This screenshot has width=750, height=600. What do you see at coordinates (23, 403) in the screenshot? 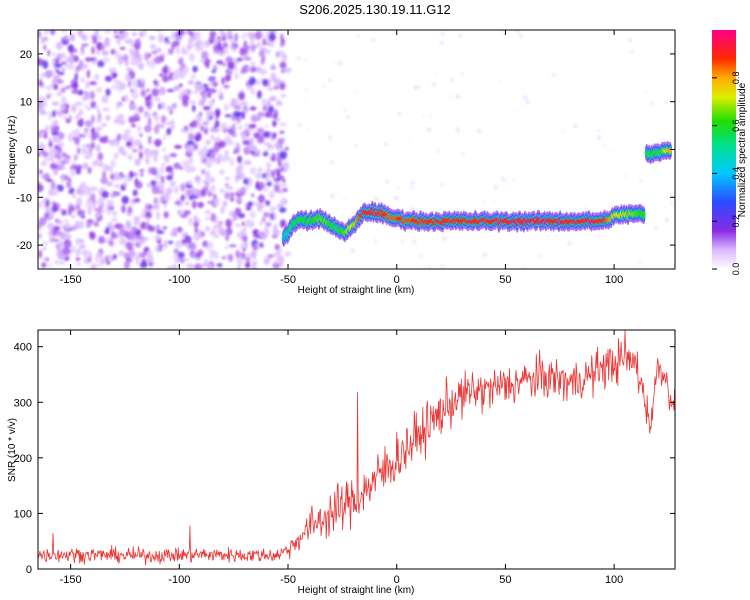
I see `y-tick-label: 300` at bounding box center [23, 403].